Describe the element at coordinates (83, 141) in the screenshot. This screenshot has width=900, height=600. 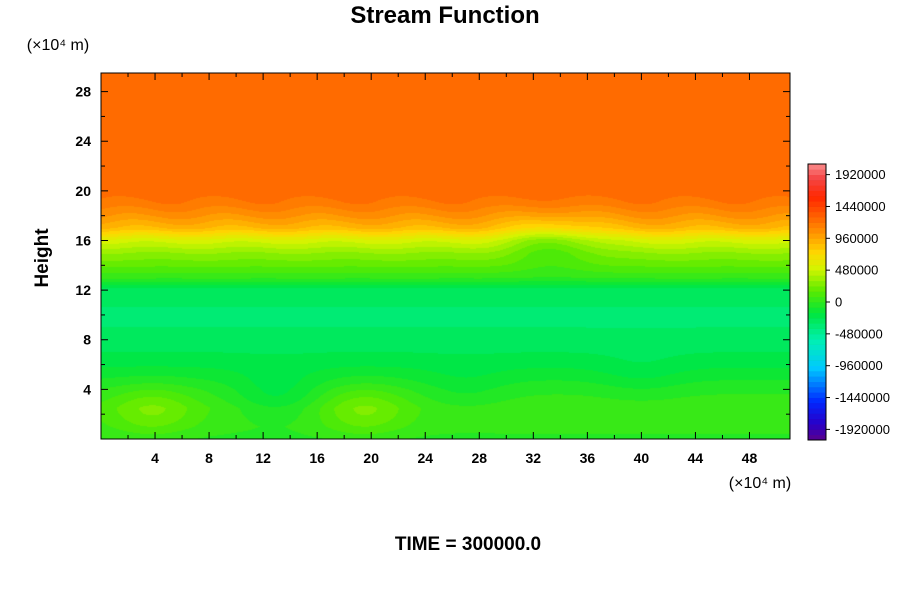
I see `y-tick-label: 24` at that location.